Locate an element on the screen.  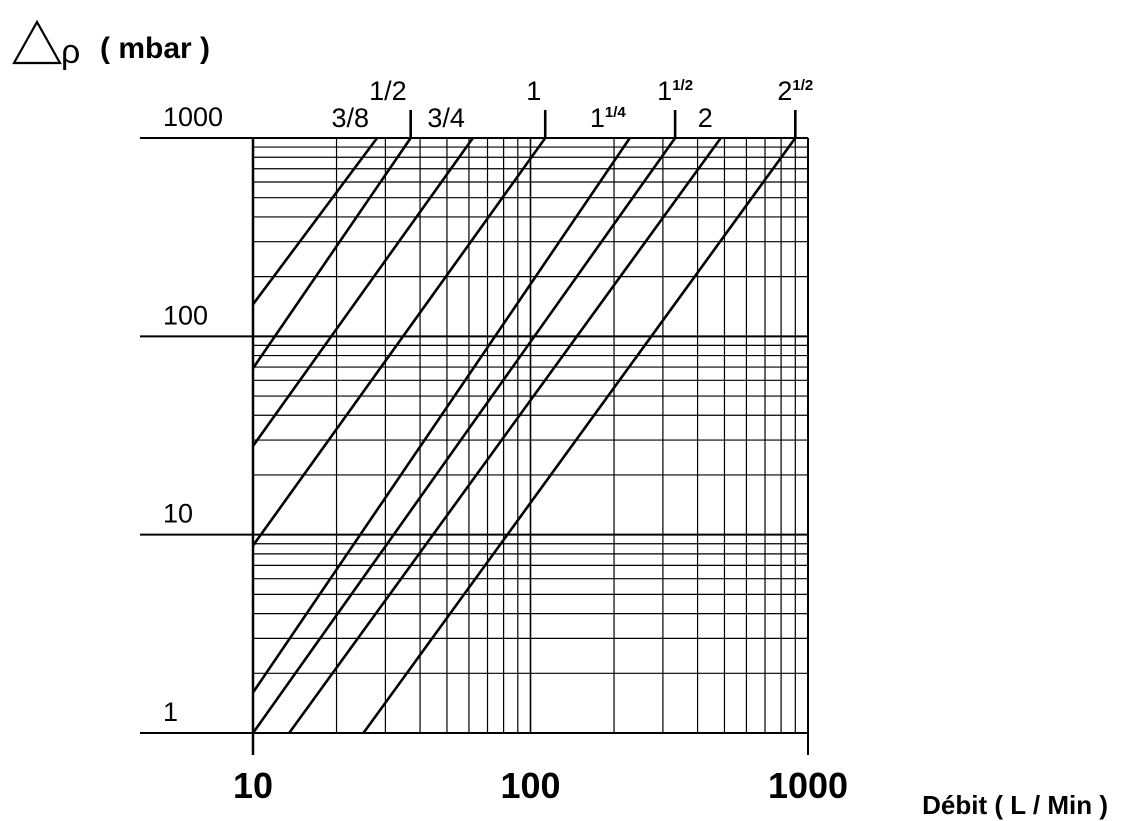
series-label: 11/4 is located at coordinates (608, 118).